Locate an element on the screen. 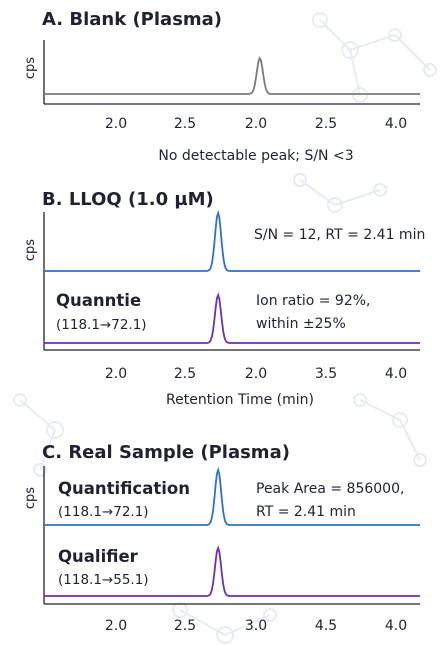  trace-label: Qualifier is located at coordinates (98, 556).